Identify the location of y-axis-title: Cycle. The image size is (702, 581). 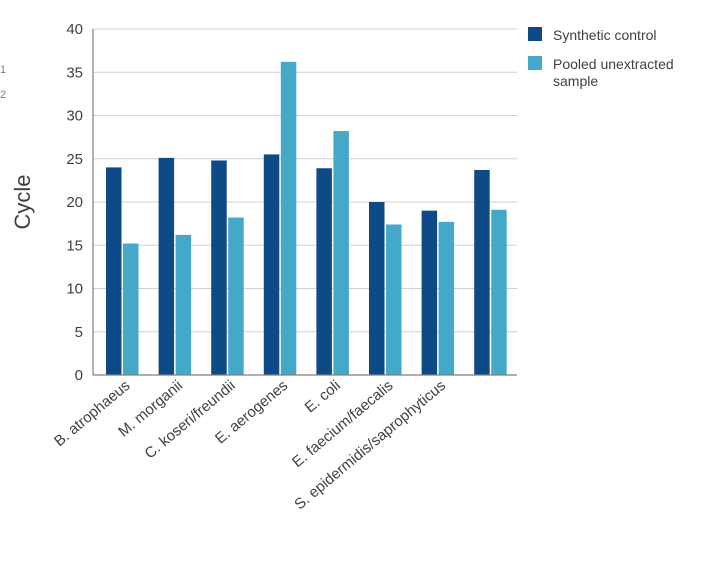
(22, 201).